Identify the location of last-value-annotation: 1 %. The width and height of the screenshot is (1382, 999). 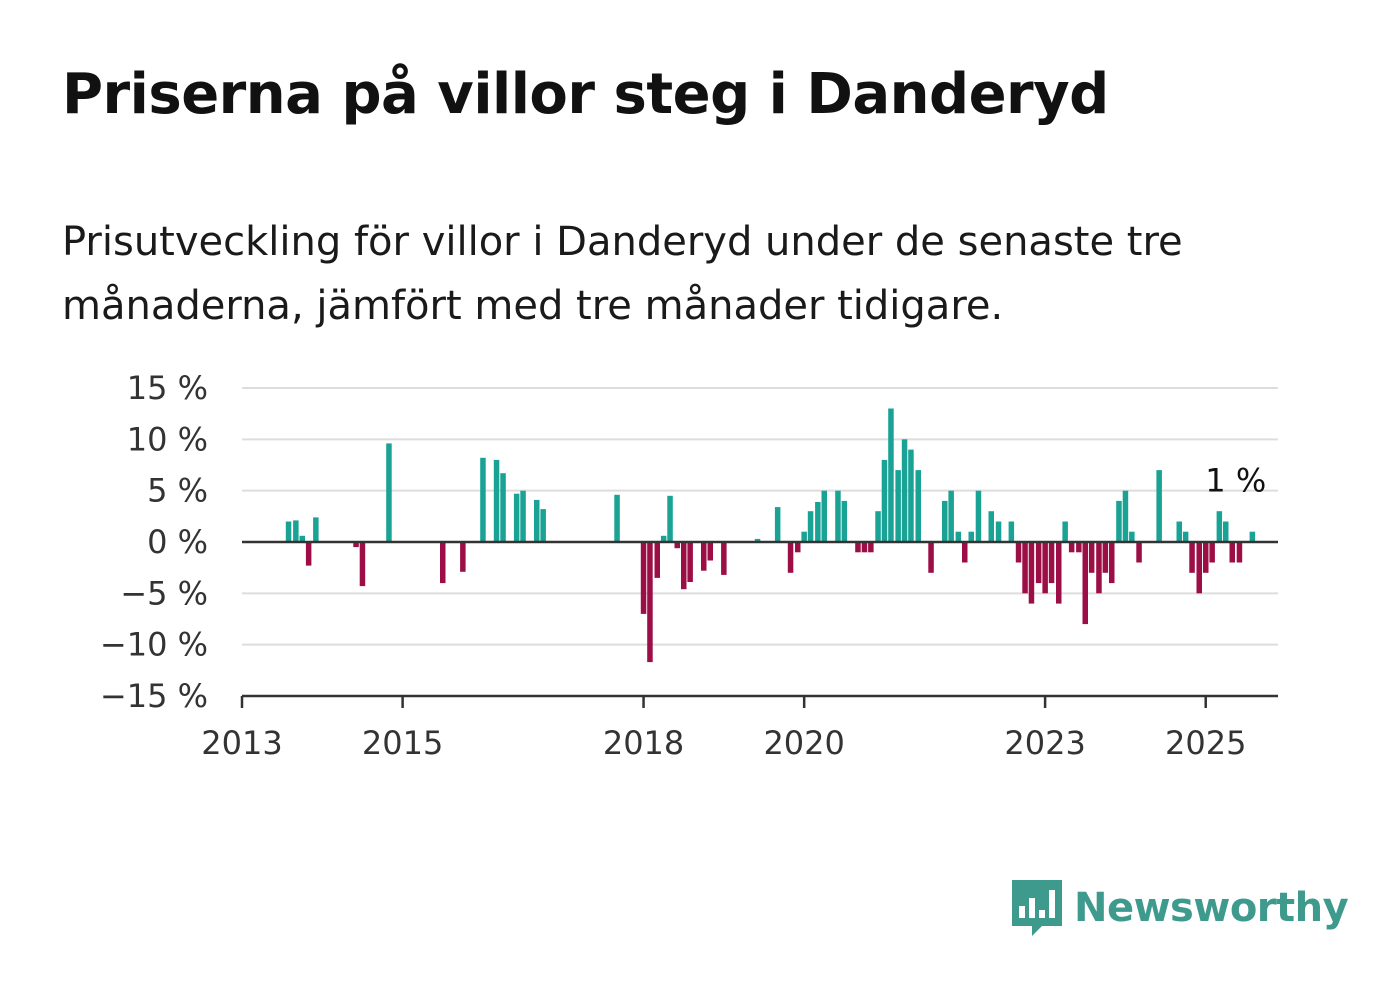
(1235, 480).